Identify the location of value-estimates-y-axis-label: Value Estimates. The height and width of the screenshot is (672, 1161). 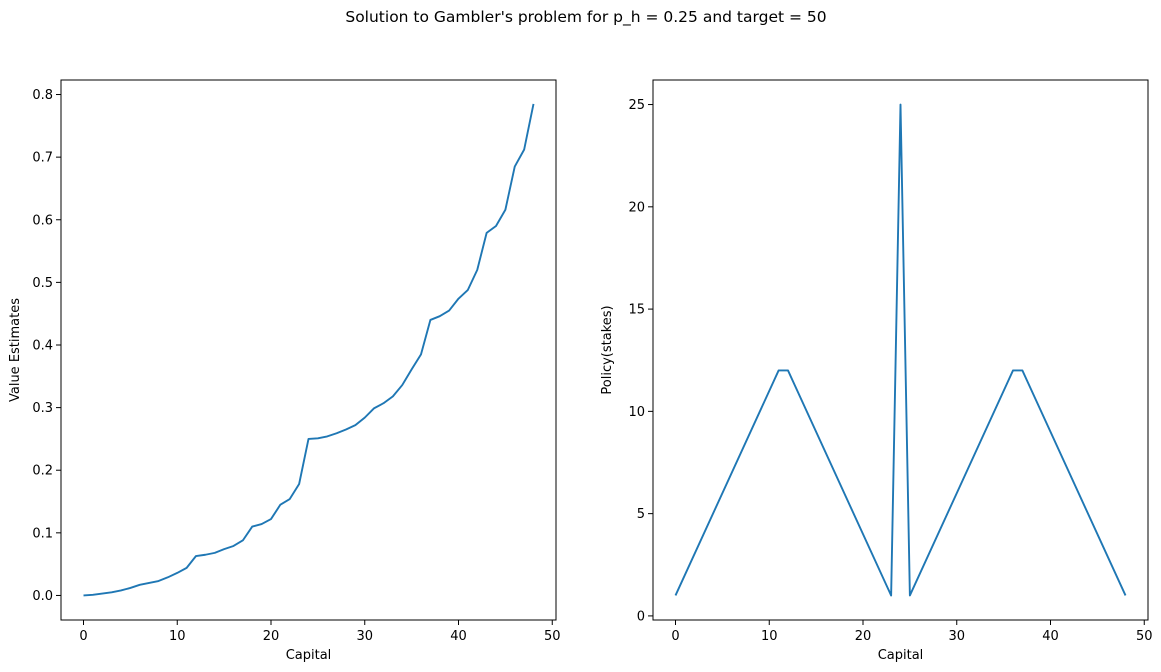
(15, 350).